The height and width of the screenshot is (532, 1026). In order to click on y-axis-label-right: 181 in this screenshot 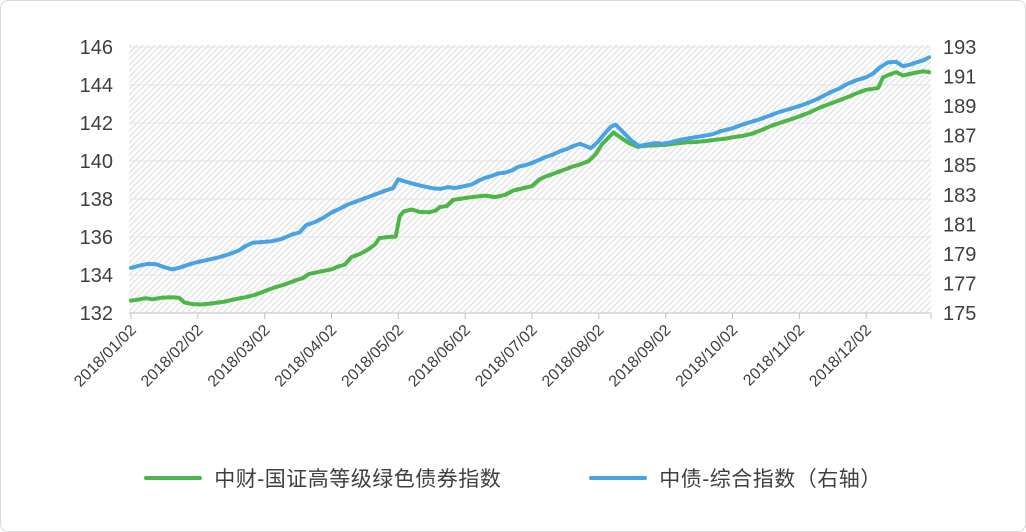, I will do `click(959, 225)`.